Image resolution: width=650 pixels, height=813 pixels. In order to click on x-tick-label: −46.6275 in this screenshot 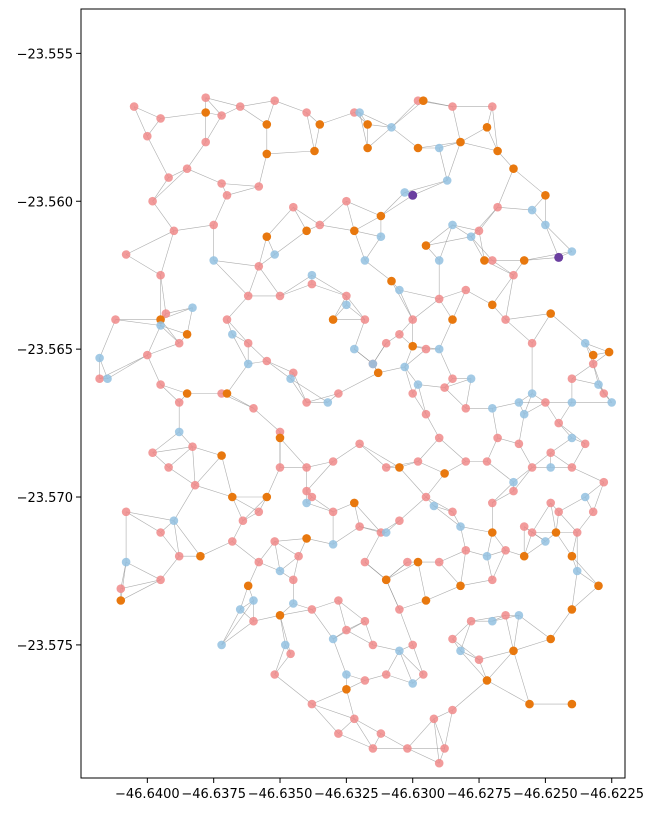, I will do `click(479, 794)`.